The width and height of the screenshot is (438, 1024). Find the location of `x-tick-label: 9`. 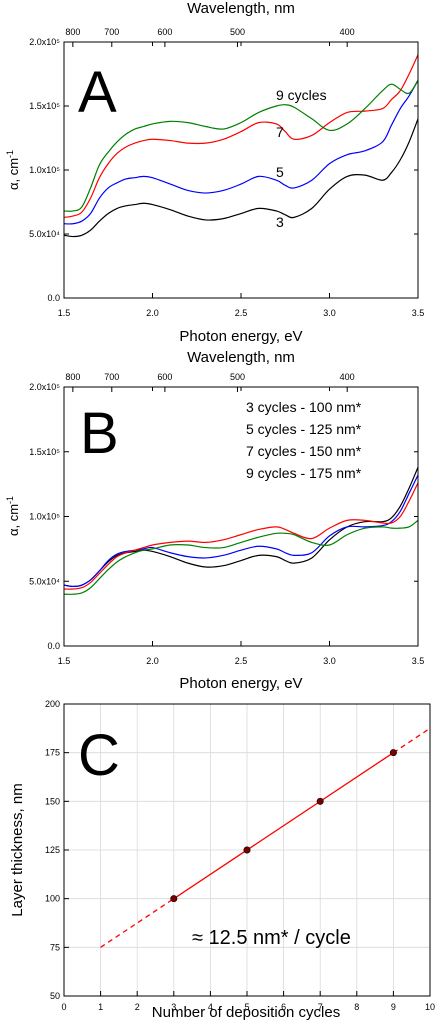

x-tick-label: 9 is located at coordinates (393, 1007).